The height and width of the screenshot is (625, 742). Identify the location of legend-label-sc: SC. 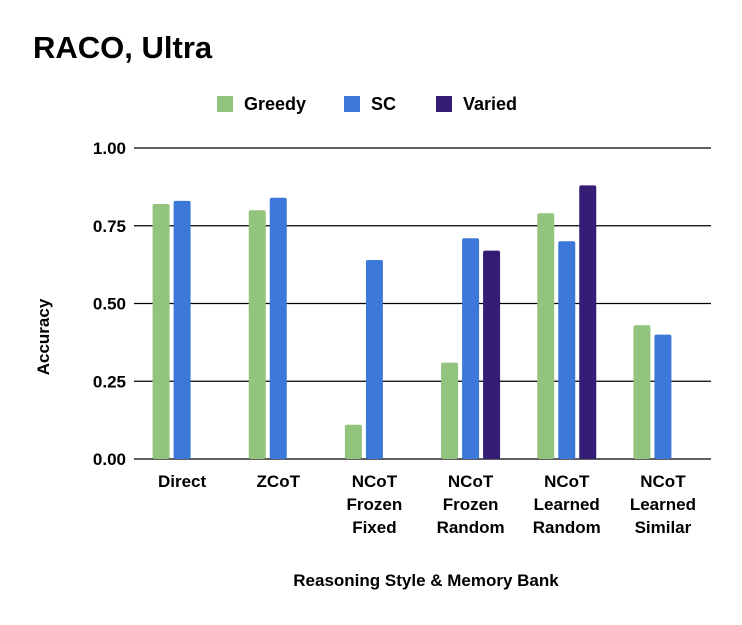
(384, 103).